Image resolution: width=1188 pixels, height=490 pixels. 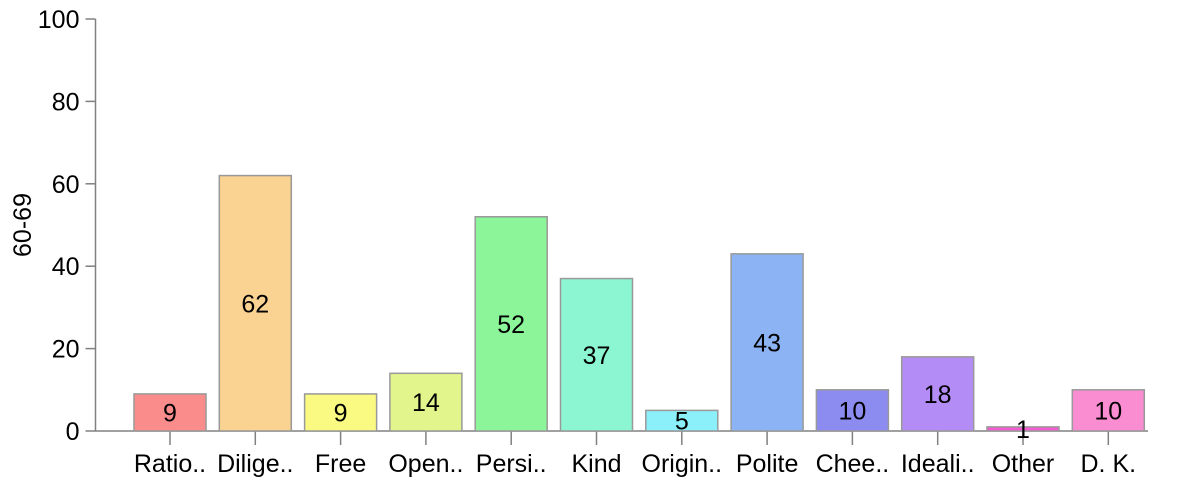 I want to click on bar-value-label: 43, so click(x=767, y=343).